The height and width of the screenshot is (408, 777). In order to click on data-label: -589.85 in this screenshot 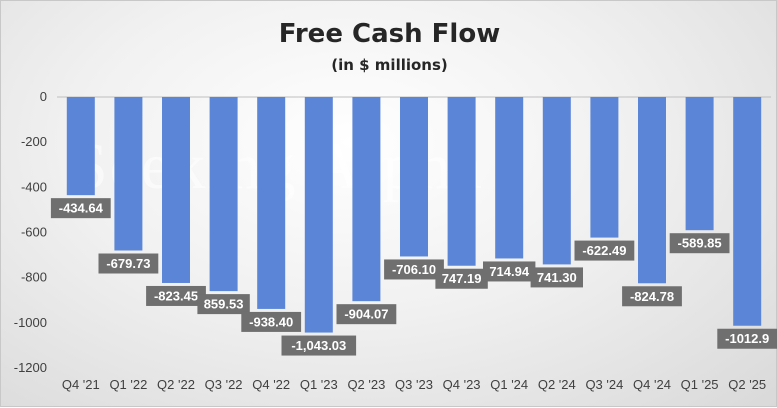, I will do `click(700, 243)`.